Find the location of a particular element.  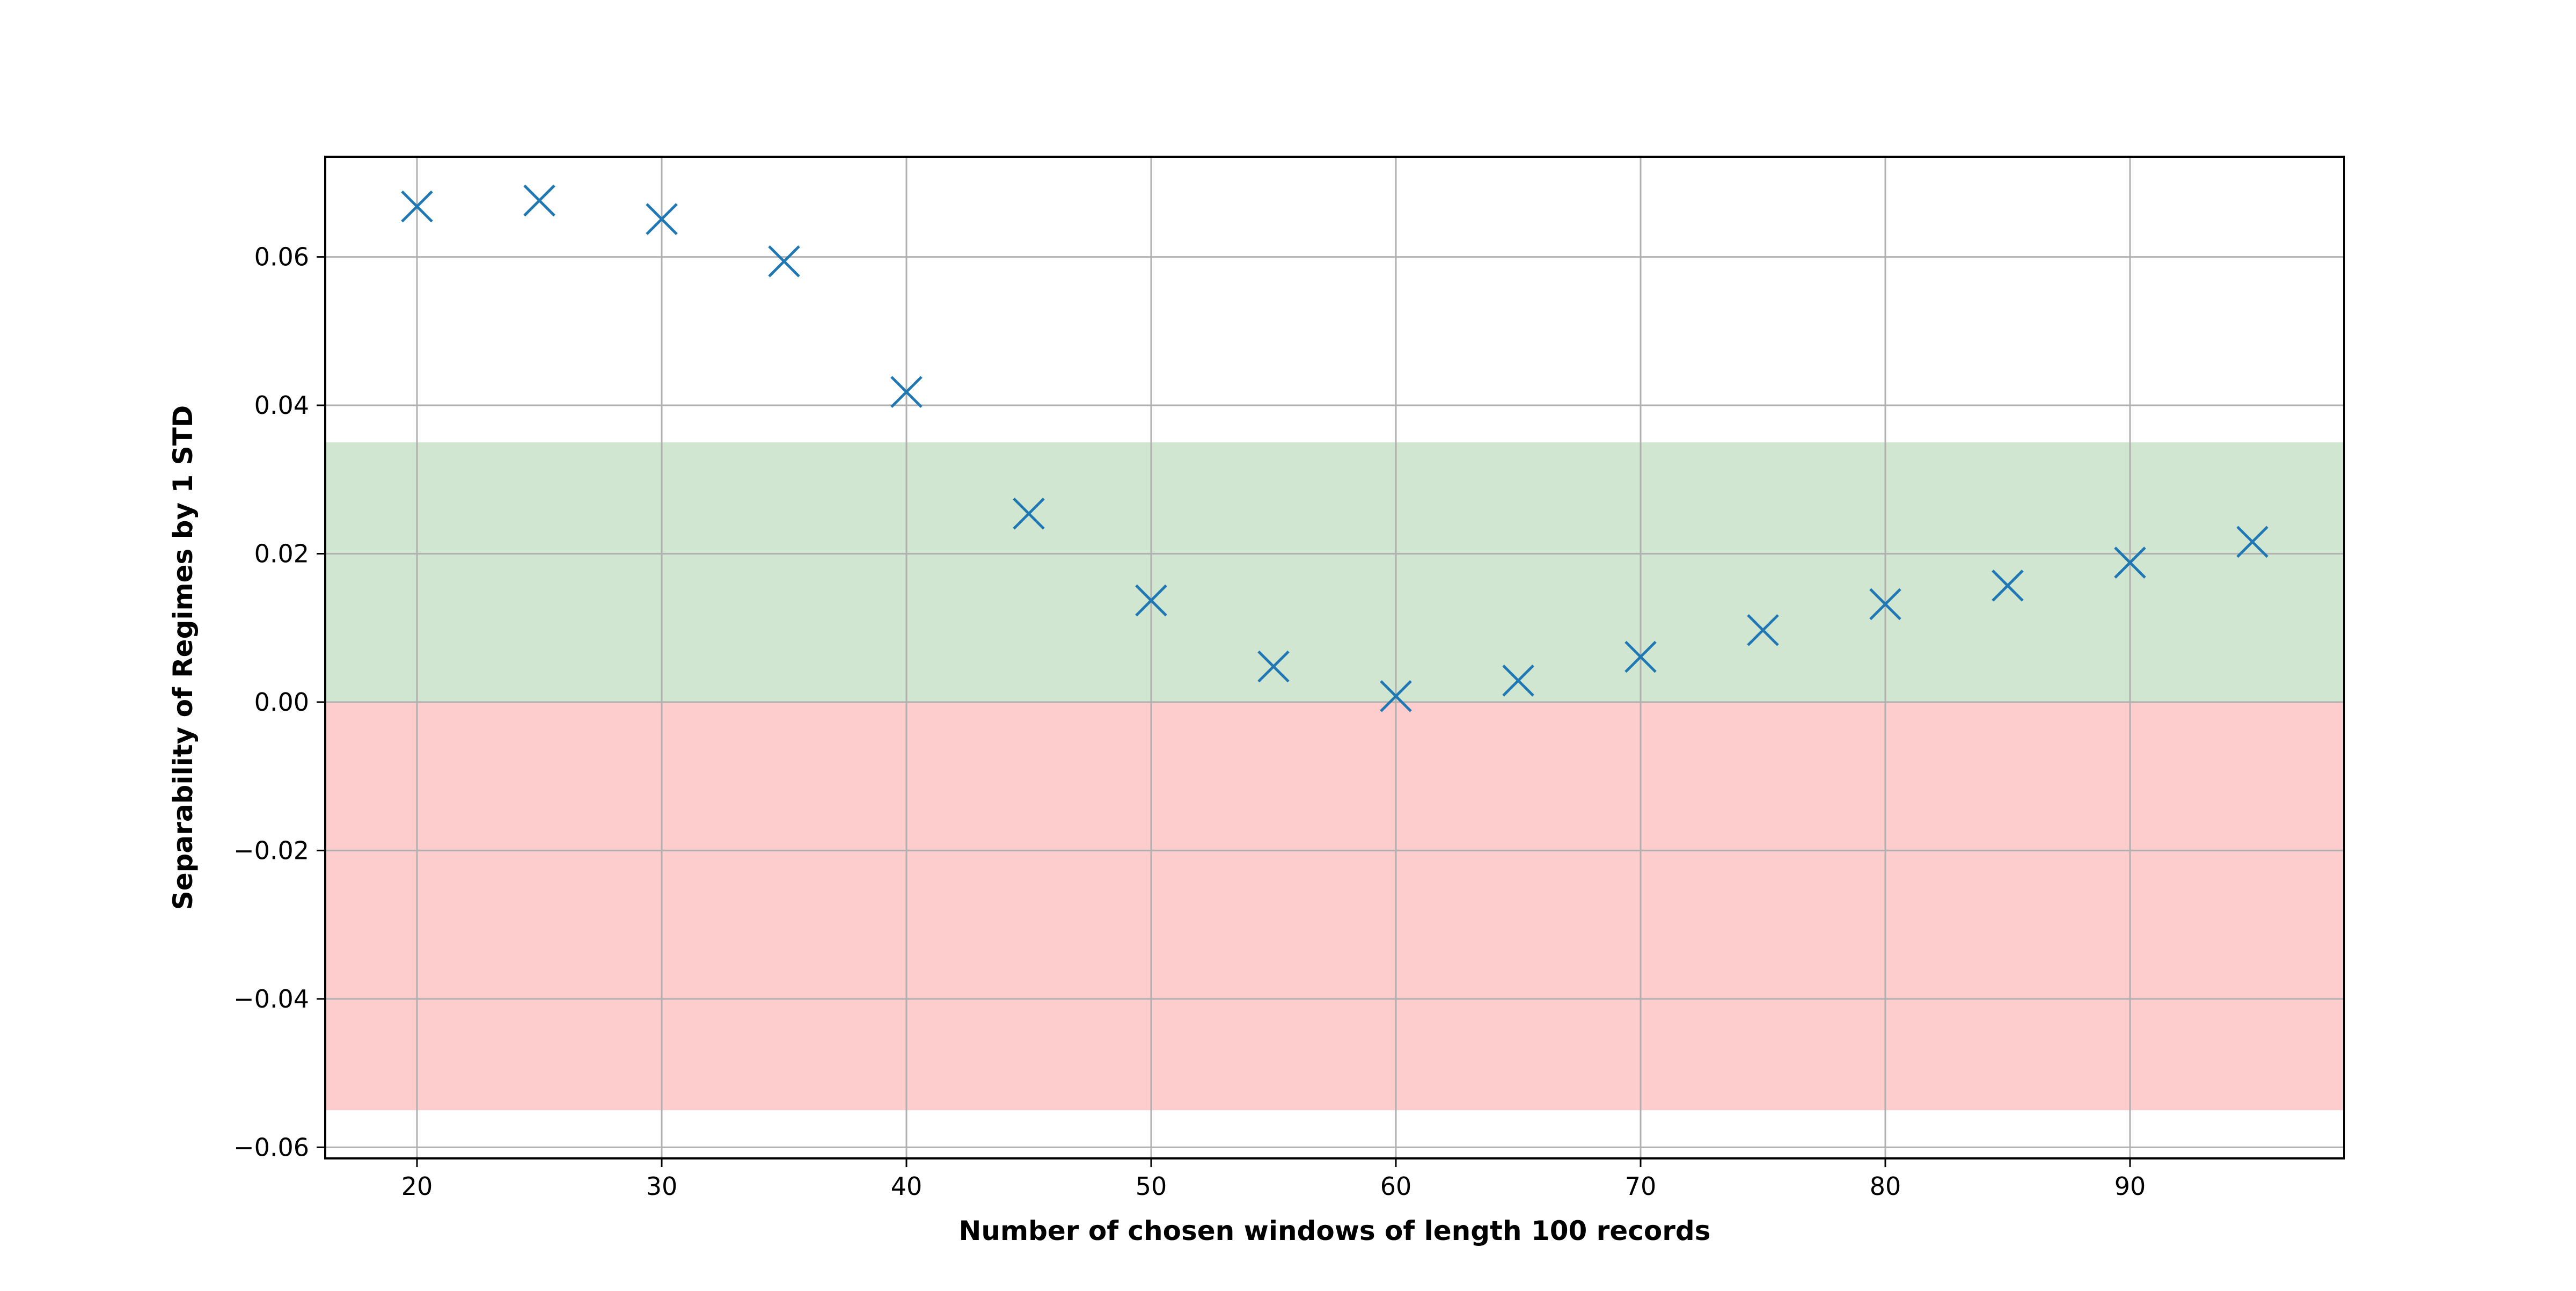

y-tick-label: 0.02 is located at coordinates (281, 553).